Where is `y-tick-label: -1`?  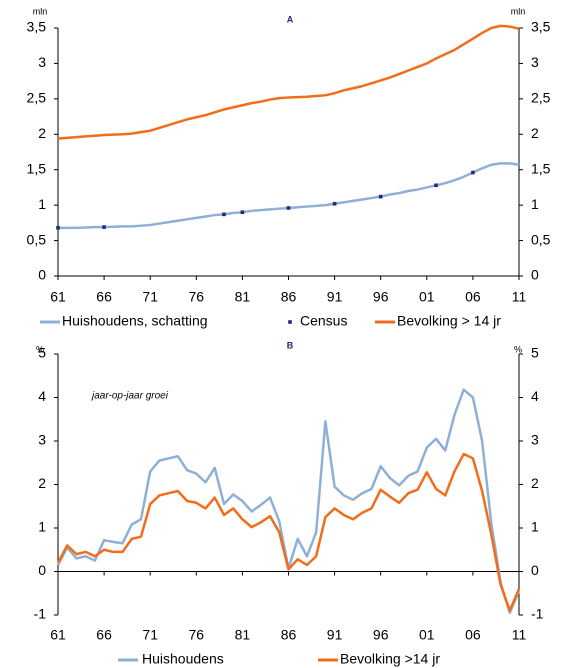 y-tick-label: -1 is located at coordinates (40, 614).